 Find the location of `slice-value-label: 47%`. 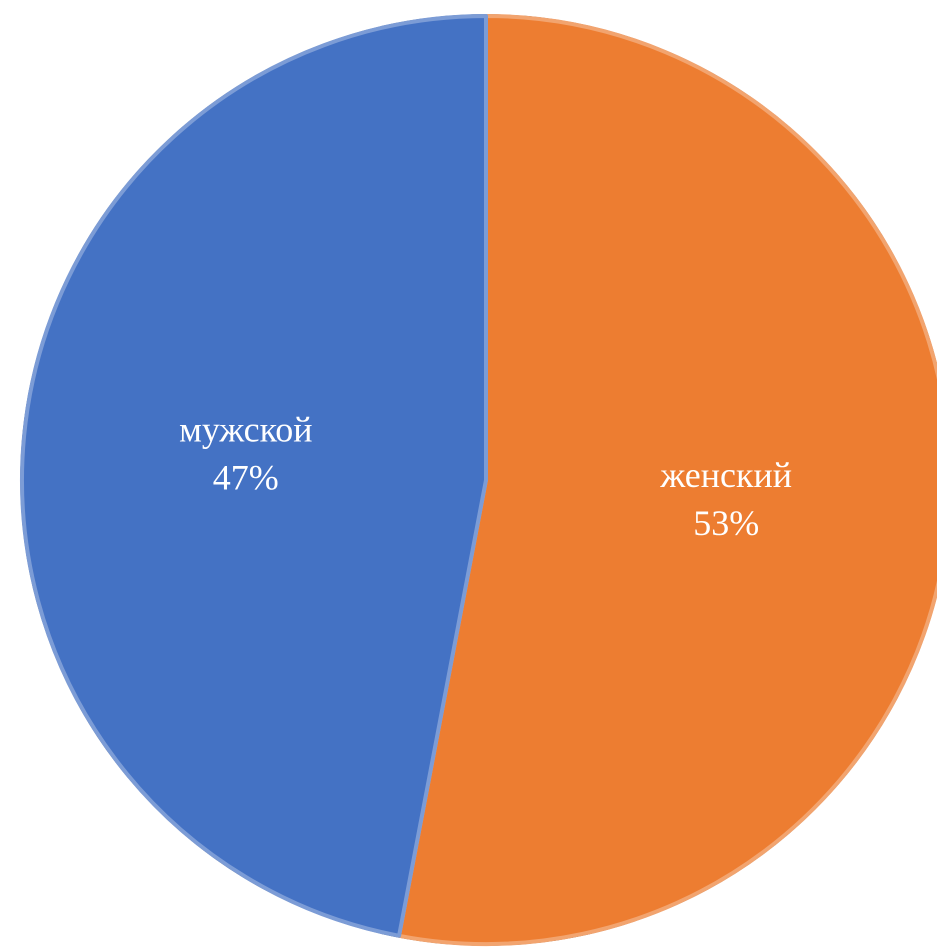

slice-value-label: 47% is located at coordinates (246, 478).